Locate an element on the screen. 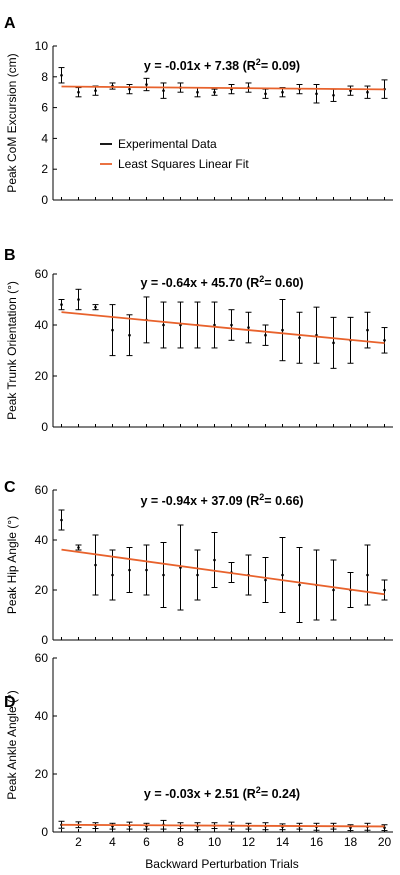  x-tick-label: 4 is located at coordinates (112, 842).